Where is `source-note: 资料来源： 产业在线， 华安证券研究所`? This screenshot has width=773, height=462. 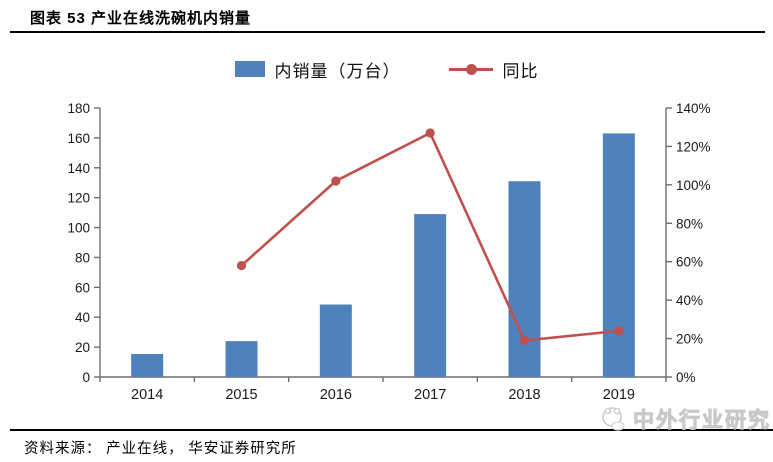 source-note: 资料来源： 产业在线， 华安证券研究所 is located at coordinates (160, 449).